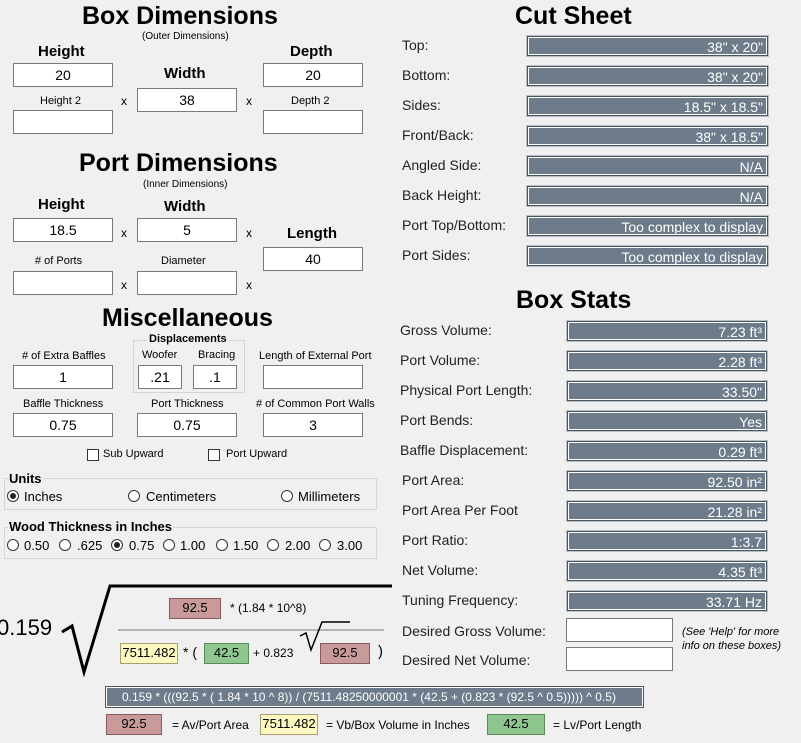  I want to click on formula-radical-graphic, so click(226, 631).